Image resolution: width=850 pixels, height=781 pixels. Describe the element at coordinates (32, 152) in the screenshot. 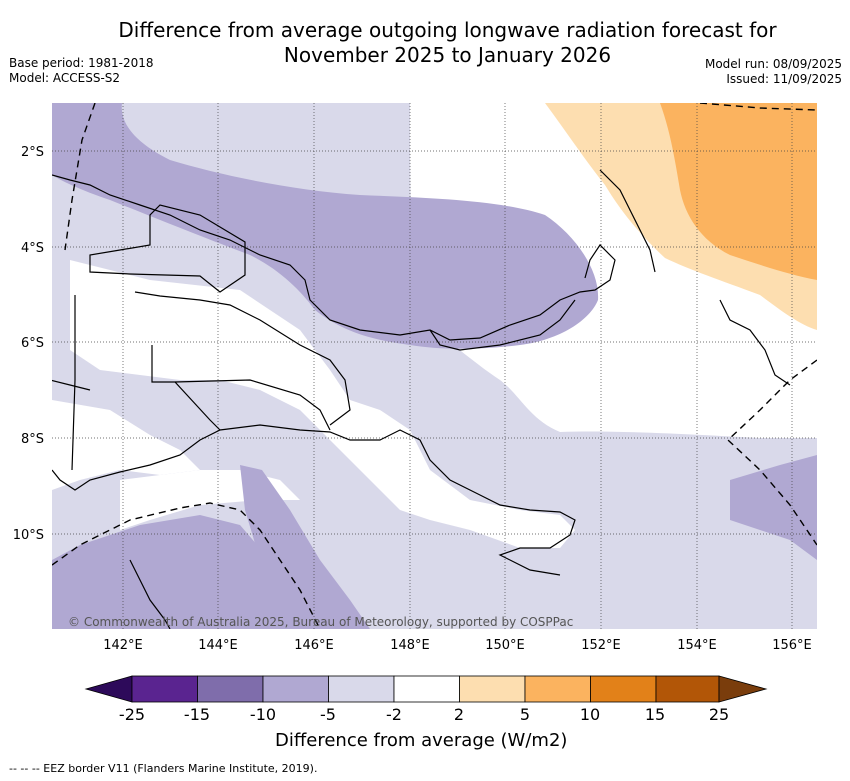

I see `lat-label: 2°S` at that location.